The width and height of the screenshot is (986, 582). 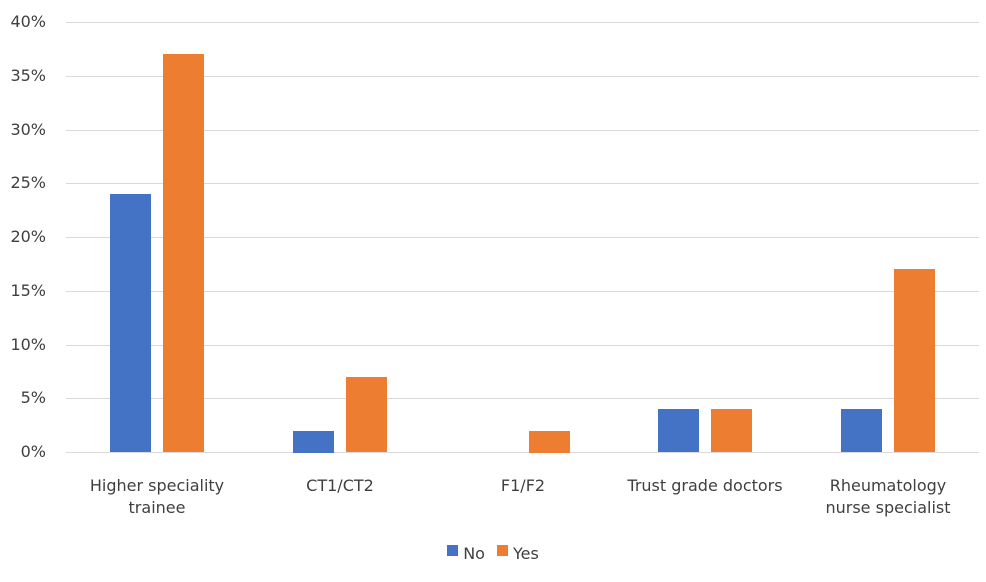 What do you see at coordinates (28, 236) in the screenshot?
I see `y-tick-label: 20%` at bounding box center [28, 236].